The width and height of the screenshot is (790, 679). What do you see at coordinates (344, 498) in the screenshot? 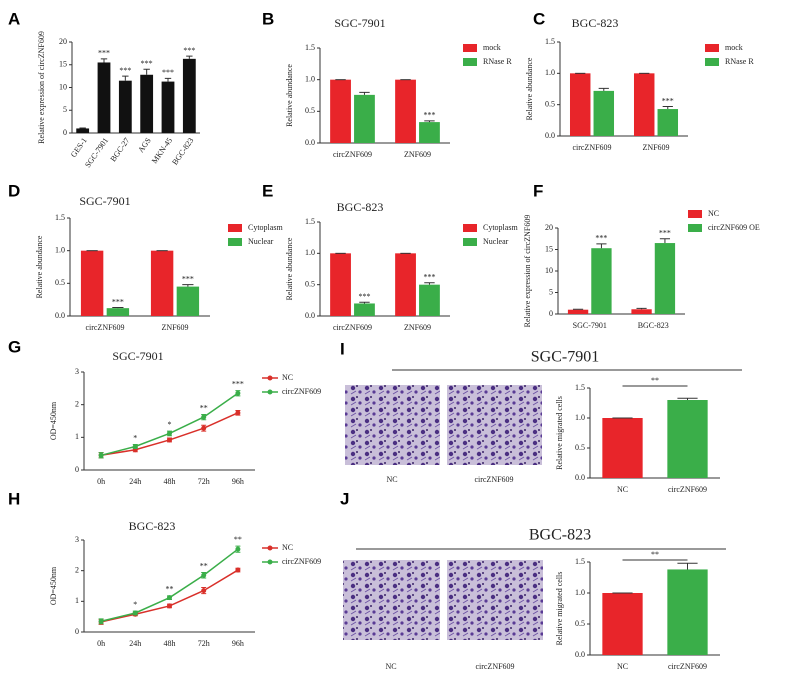
I see `panel-letter: J` at bounding box center [344, 498].